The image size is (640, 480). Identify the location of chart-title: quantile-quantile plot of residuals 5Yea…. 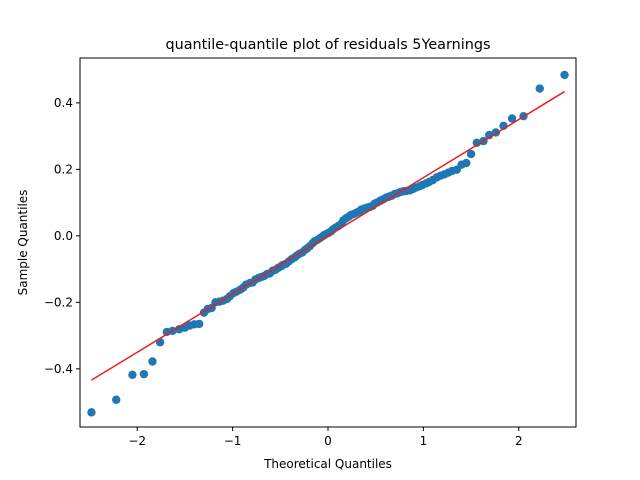
(327, 45).